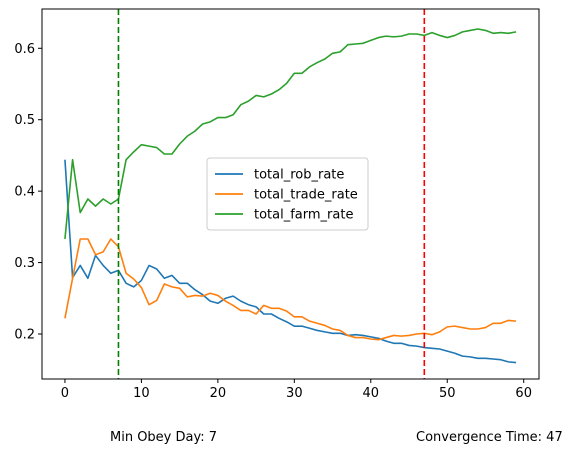  I want to click on x-tick-label: 20, so click(218, 393).